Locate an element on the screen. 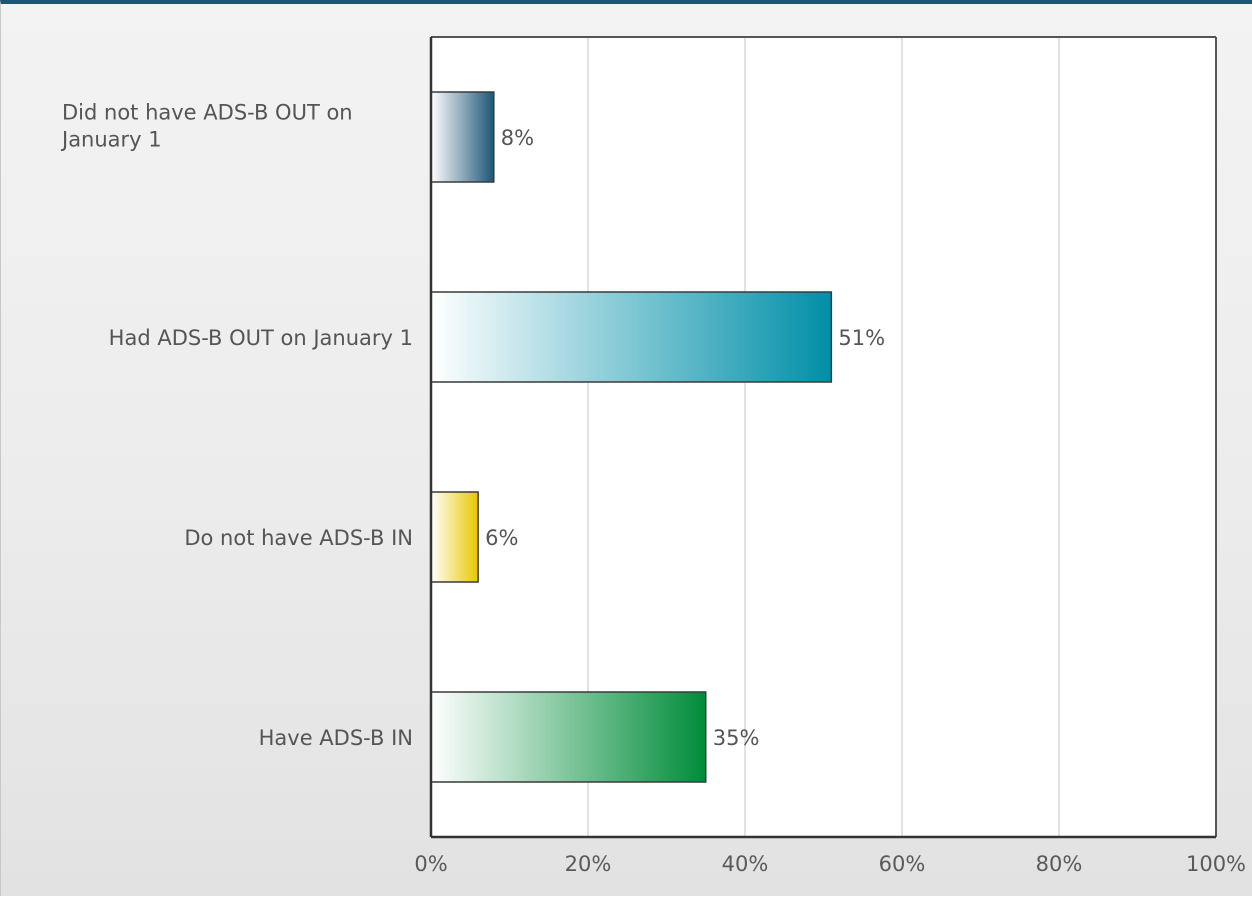 This screenshot has width=1252, height=900. x-tick-label: 60% is located at coordinates (902, 864).